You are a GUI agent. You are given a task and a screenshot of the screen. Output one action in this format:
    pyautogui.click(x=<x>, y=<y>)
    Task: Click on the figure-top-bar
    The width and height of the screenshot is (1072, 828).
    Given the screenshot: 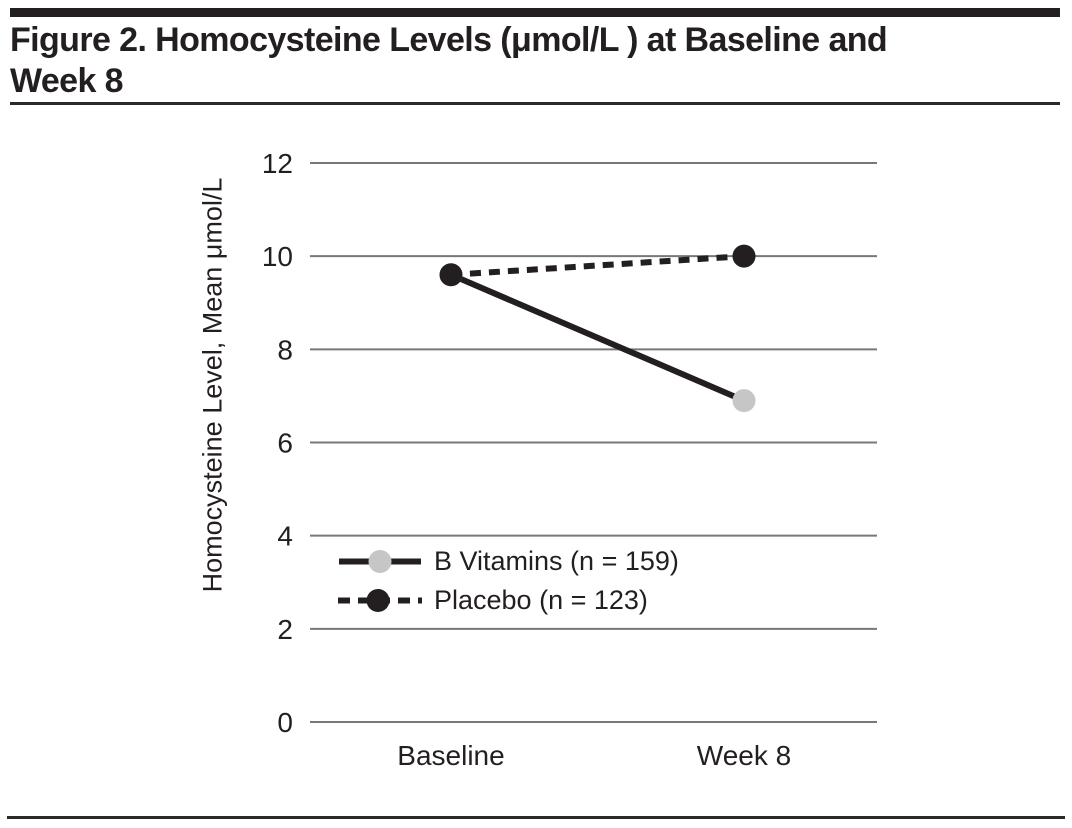 What is the action you would take?
    pyautogui.click(x=535, y=12)
    